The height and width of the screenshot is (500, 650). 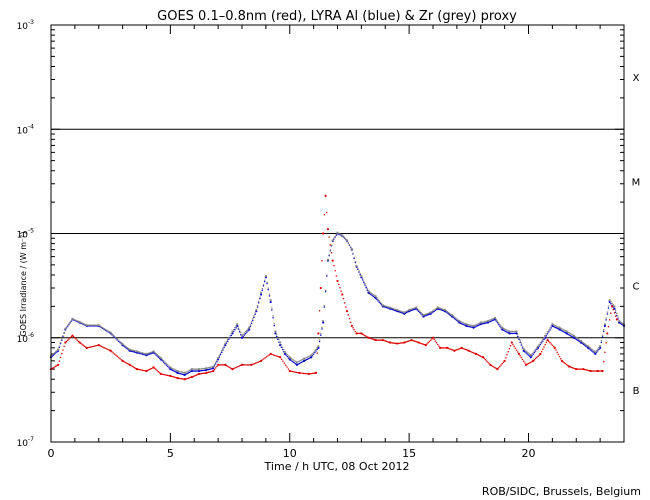 I want to click on y-tick-label: 10-5, so click(x=26, y=234).